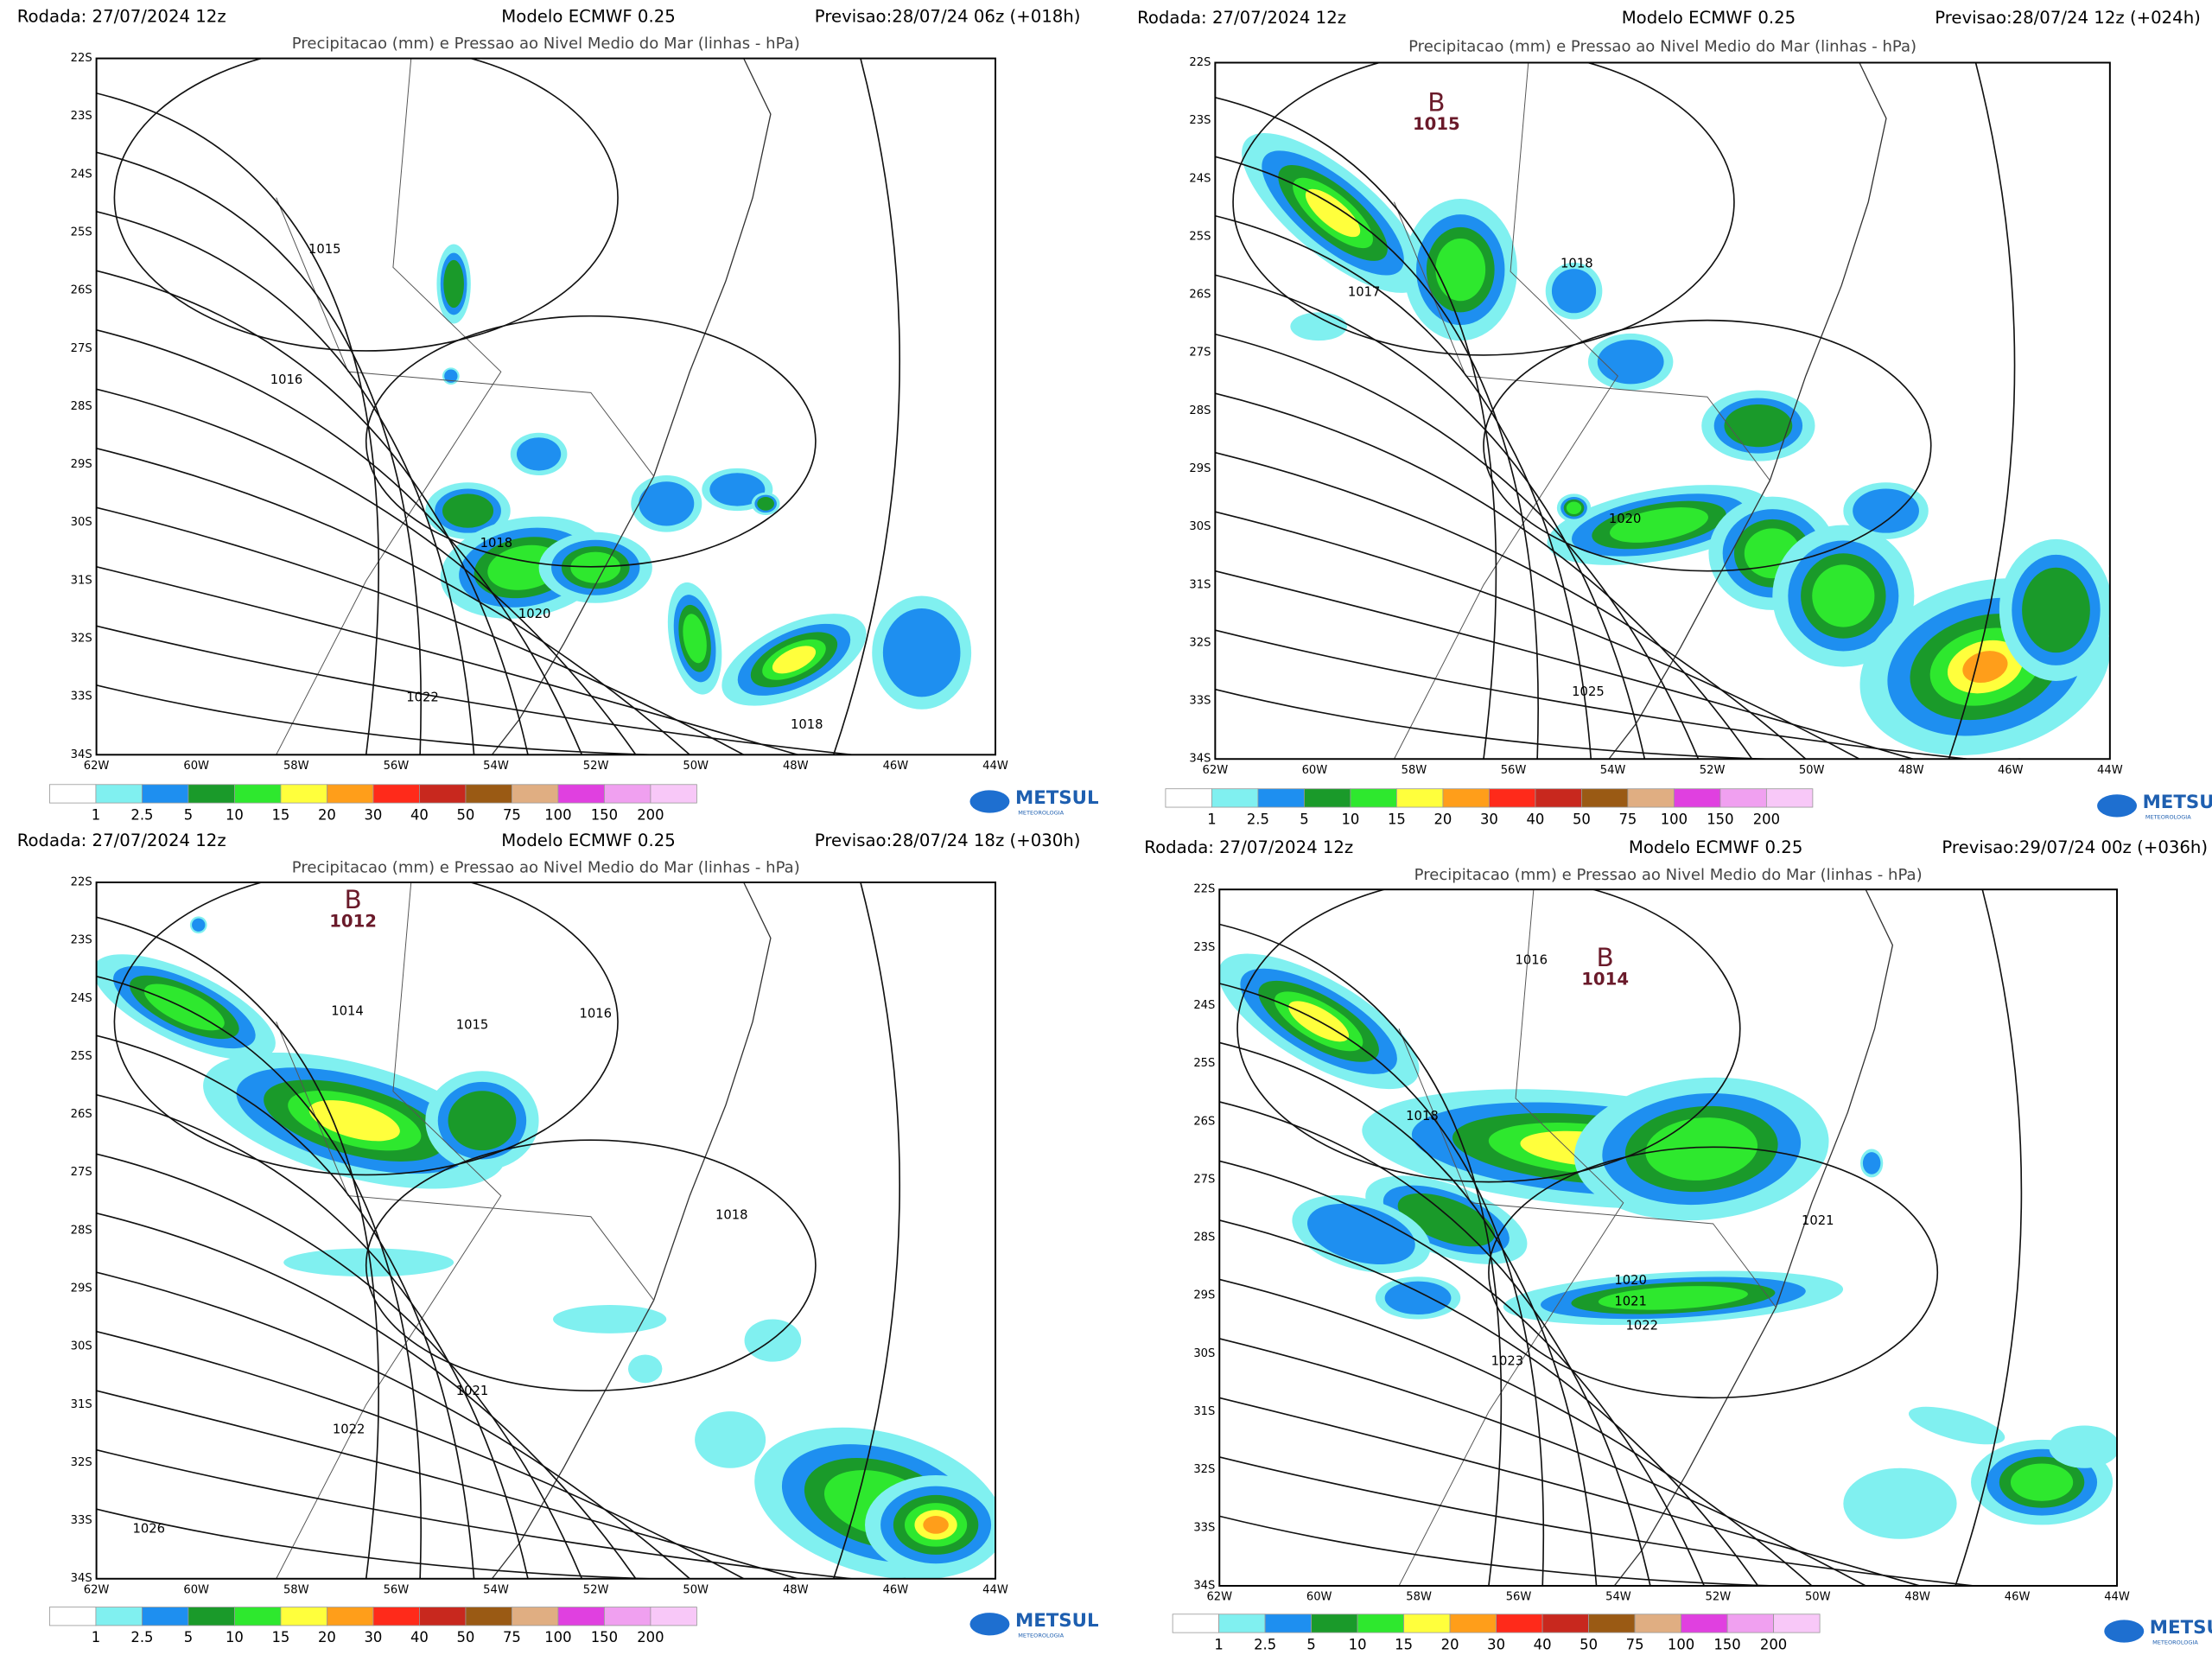 The image size is (2212, 1674). I want to click on lon-label: 56W, so click(1514, 770).